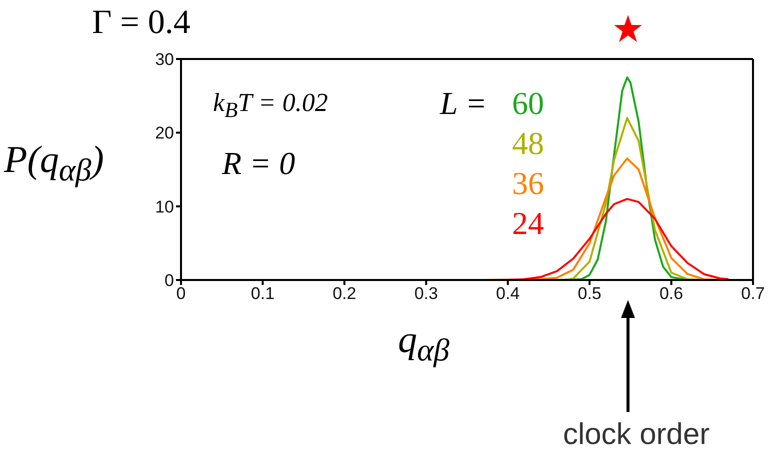  I want to click on x-tick-label: 0.2, so click(344, 294).